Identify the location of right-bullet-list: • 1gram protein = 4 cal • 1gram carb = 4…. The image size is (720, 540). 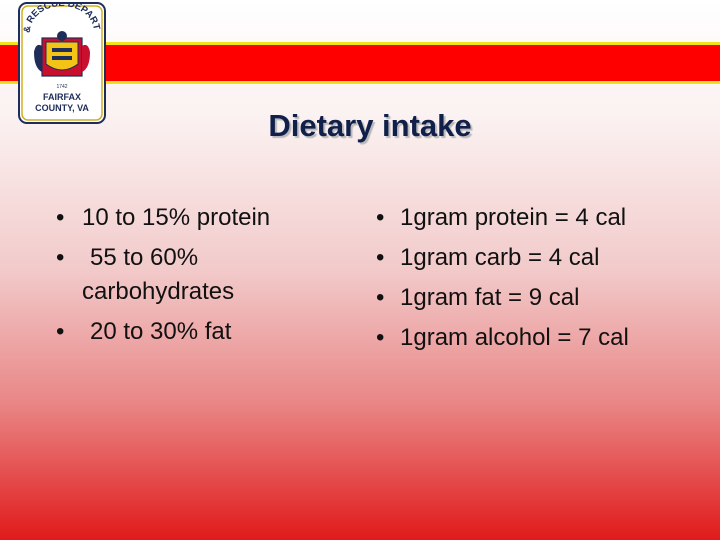
(537, 281).